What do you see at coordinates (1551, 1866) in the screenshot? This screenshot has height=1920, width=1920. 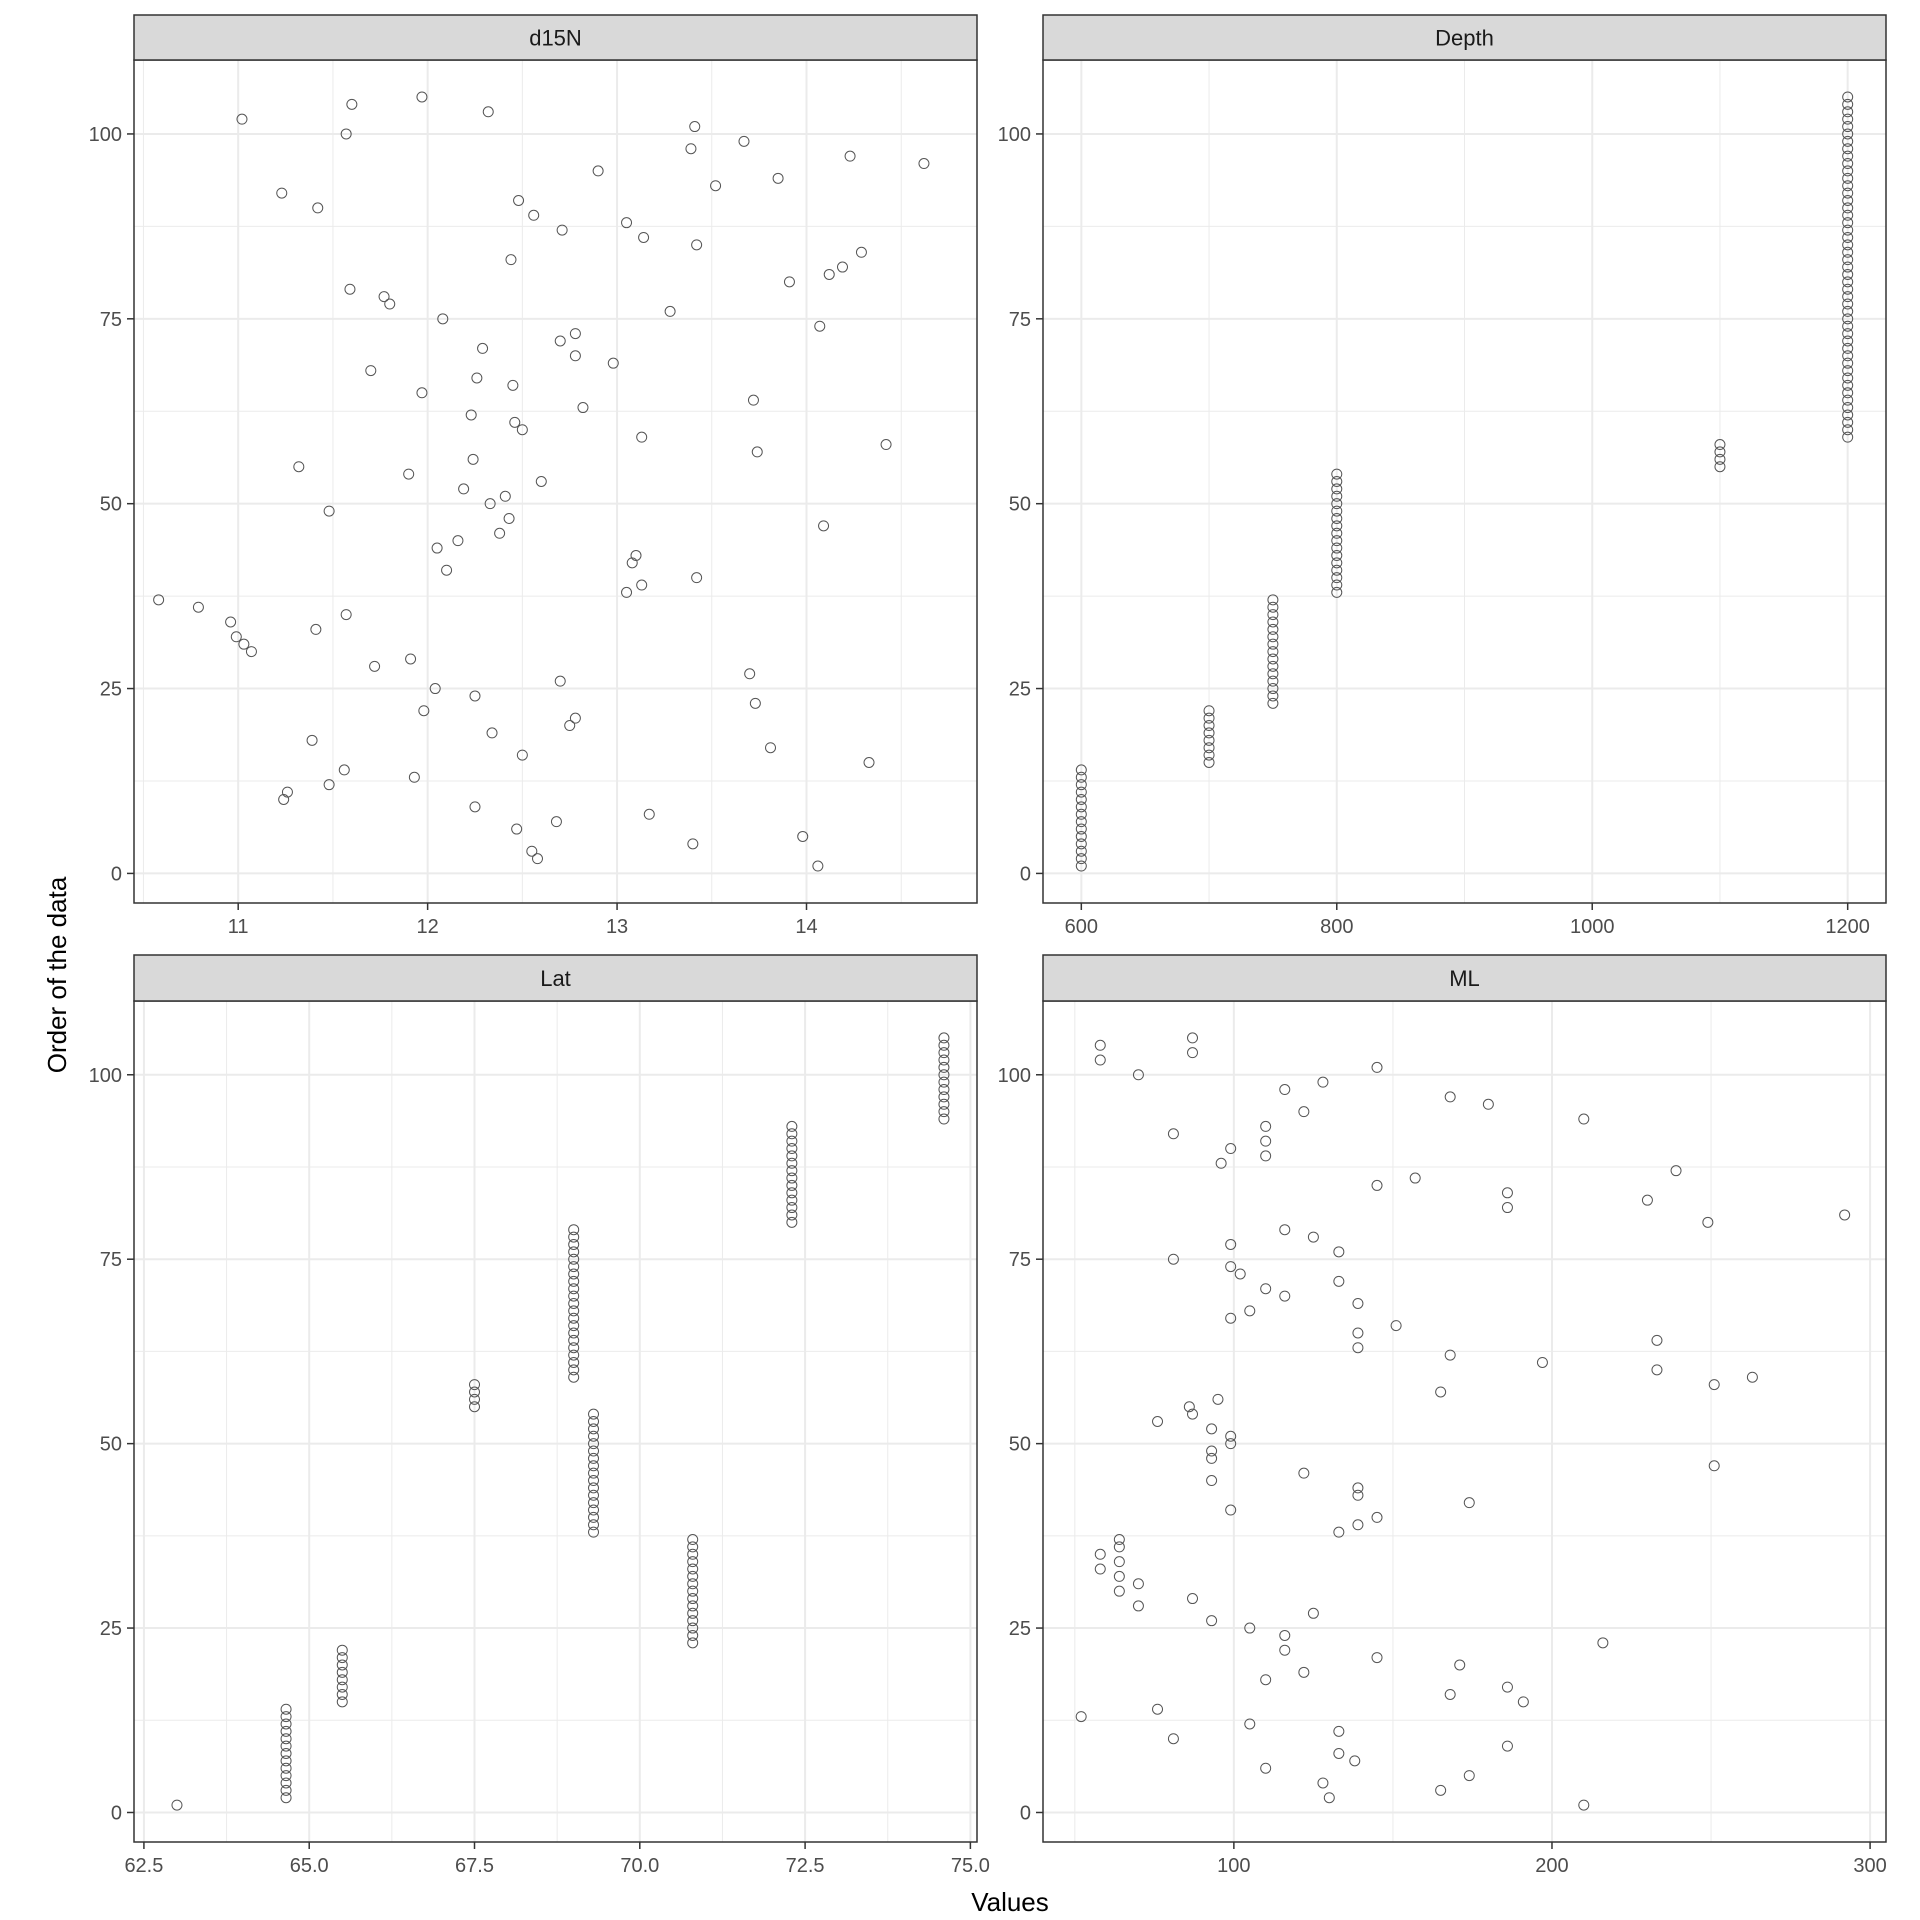 I see `x-tick-label: 200` at bounding box center [1551, 1866].